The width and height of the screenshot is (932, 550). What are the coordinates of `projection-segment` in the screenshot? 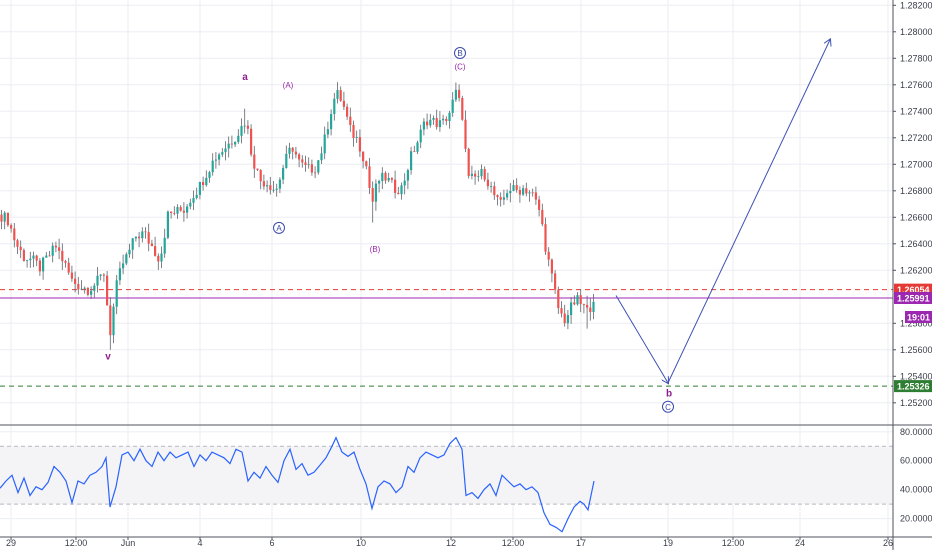 It's located at (641, 338).